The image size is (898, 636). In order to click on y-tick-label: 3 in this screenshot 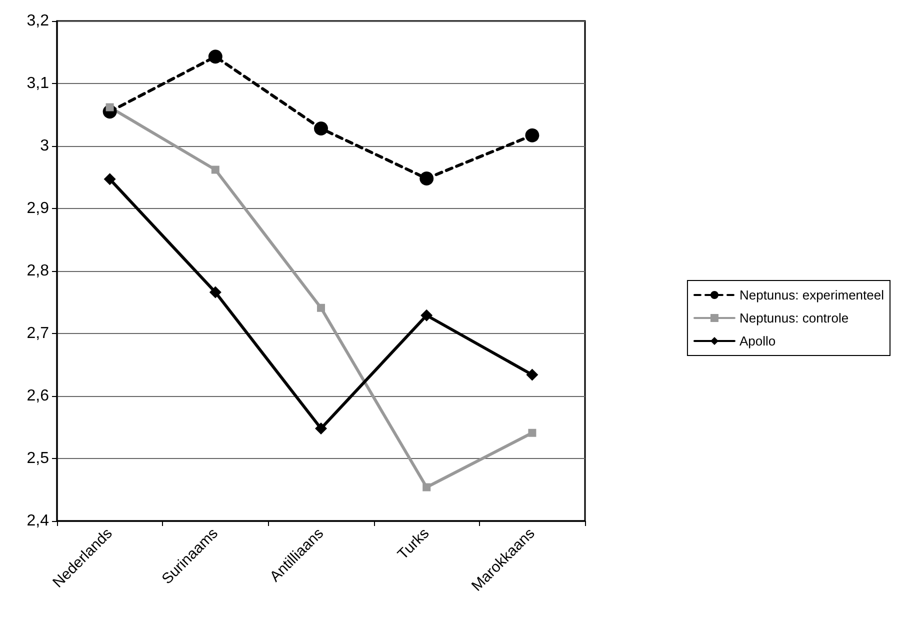, I will do `click(45, 146)`.